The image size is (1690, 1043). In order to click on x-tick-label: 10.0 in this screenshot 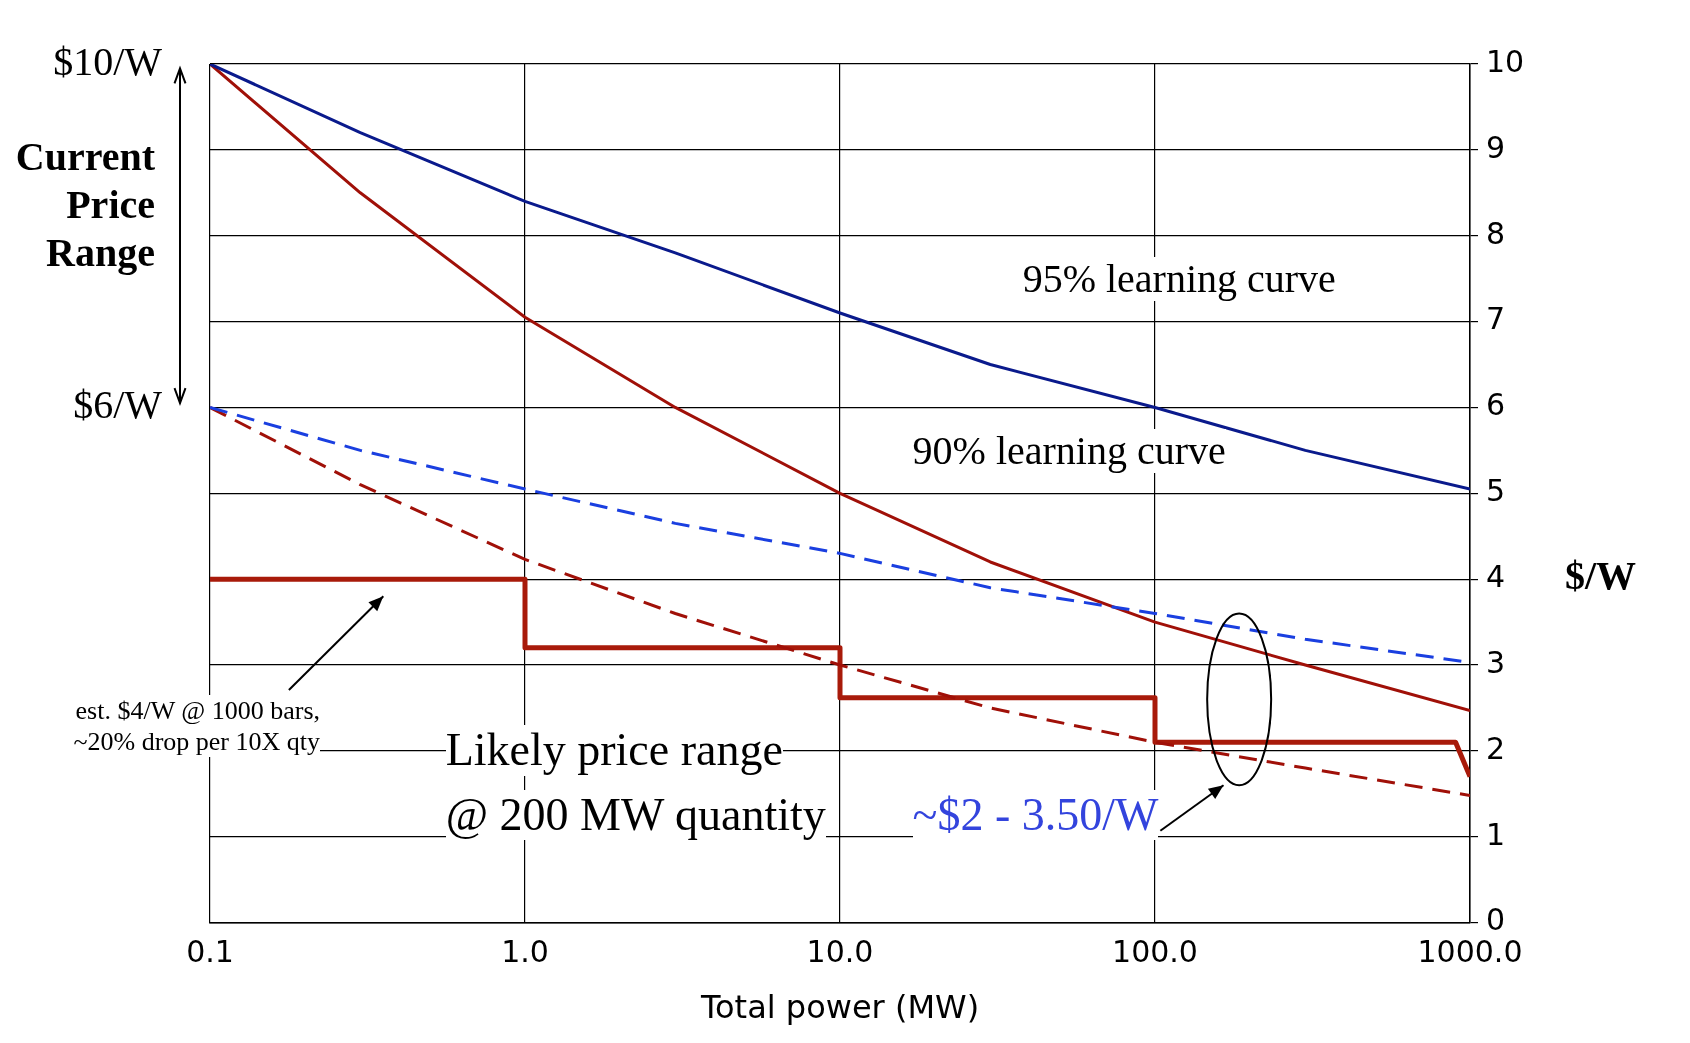, I will do `click(840, 952)`.